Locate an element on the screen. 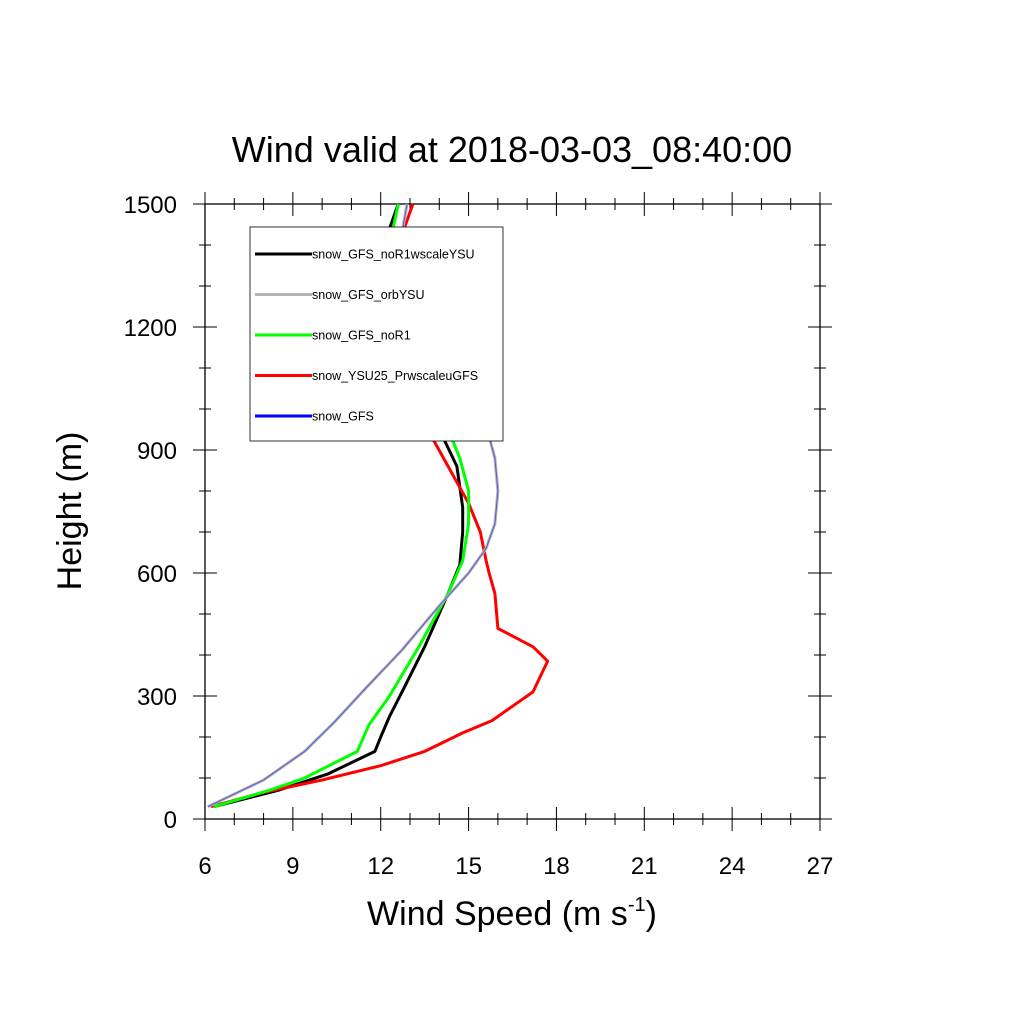  y-tick-label: 1500 is located at coordinates (150, 205).